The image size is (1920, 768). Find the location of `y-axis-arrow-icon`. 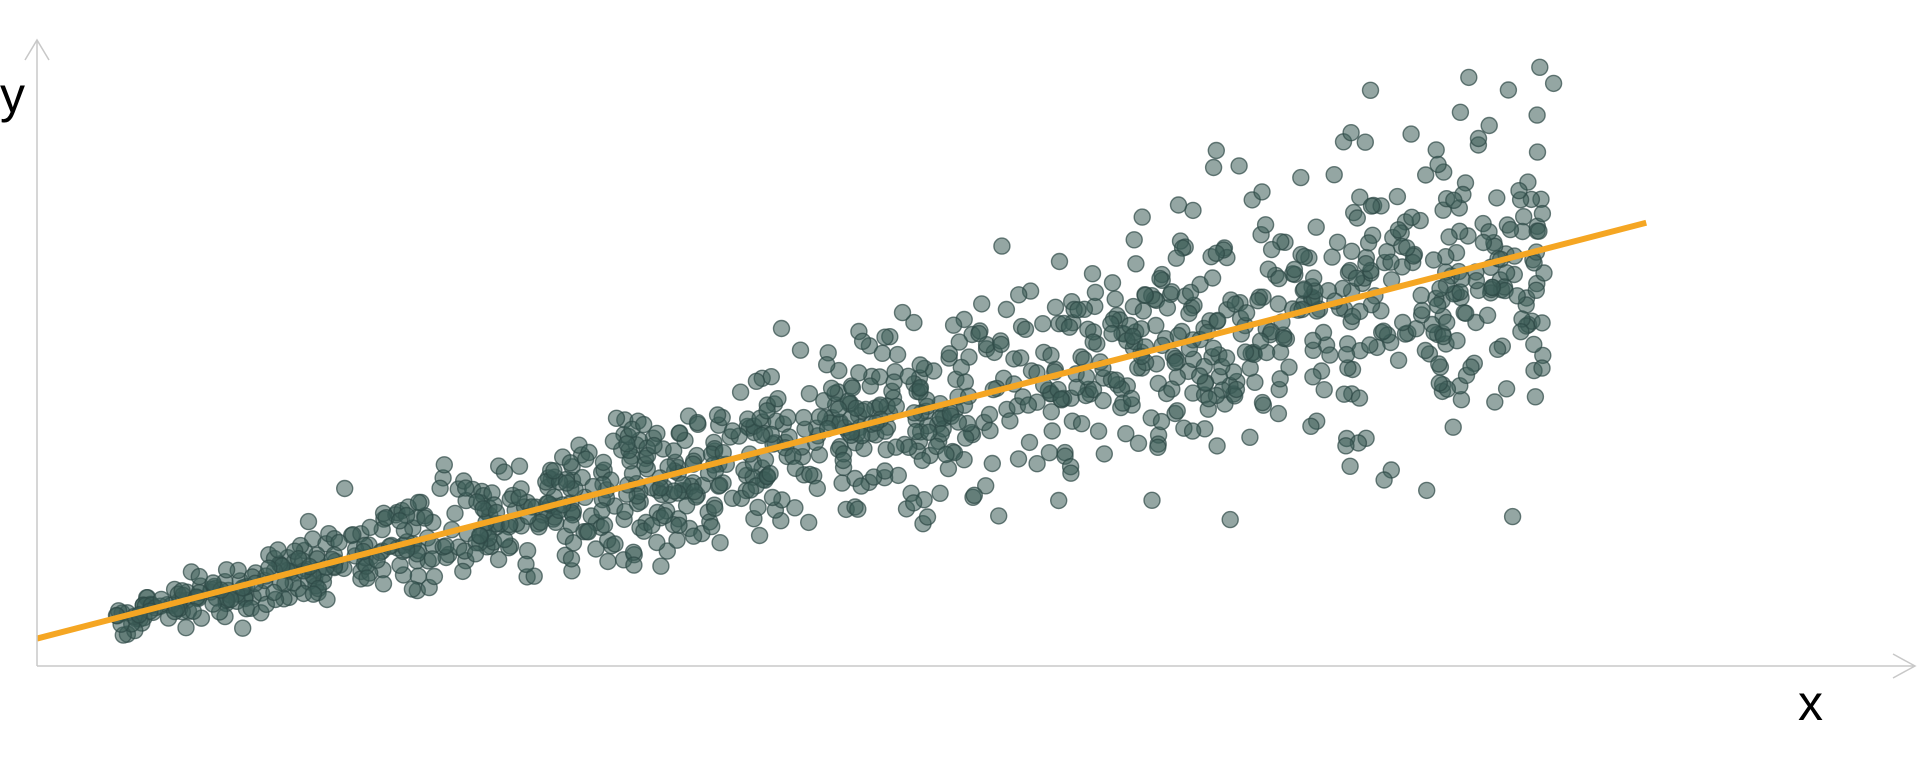

y-axis-arrow-icon is located at coordinates (37, 49).